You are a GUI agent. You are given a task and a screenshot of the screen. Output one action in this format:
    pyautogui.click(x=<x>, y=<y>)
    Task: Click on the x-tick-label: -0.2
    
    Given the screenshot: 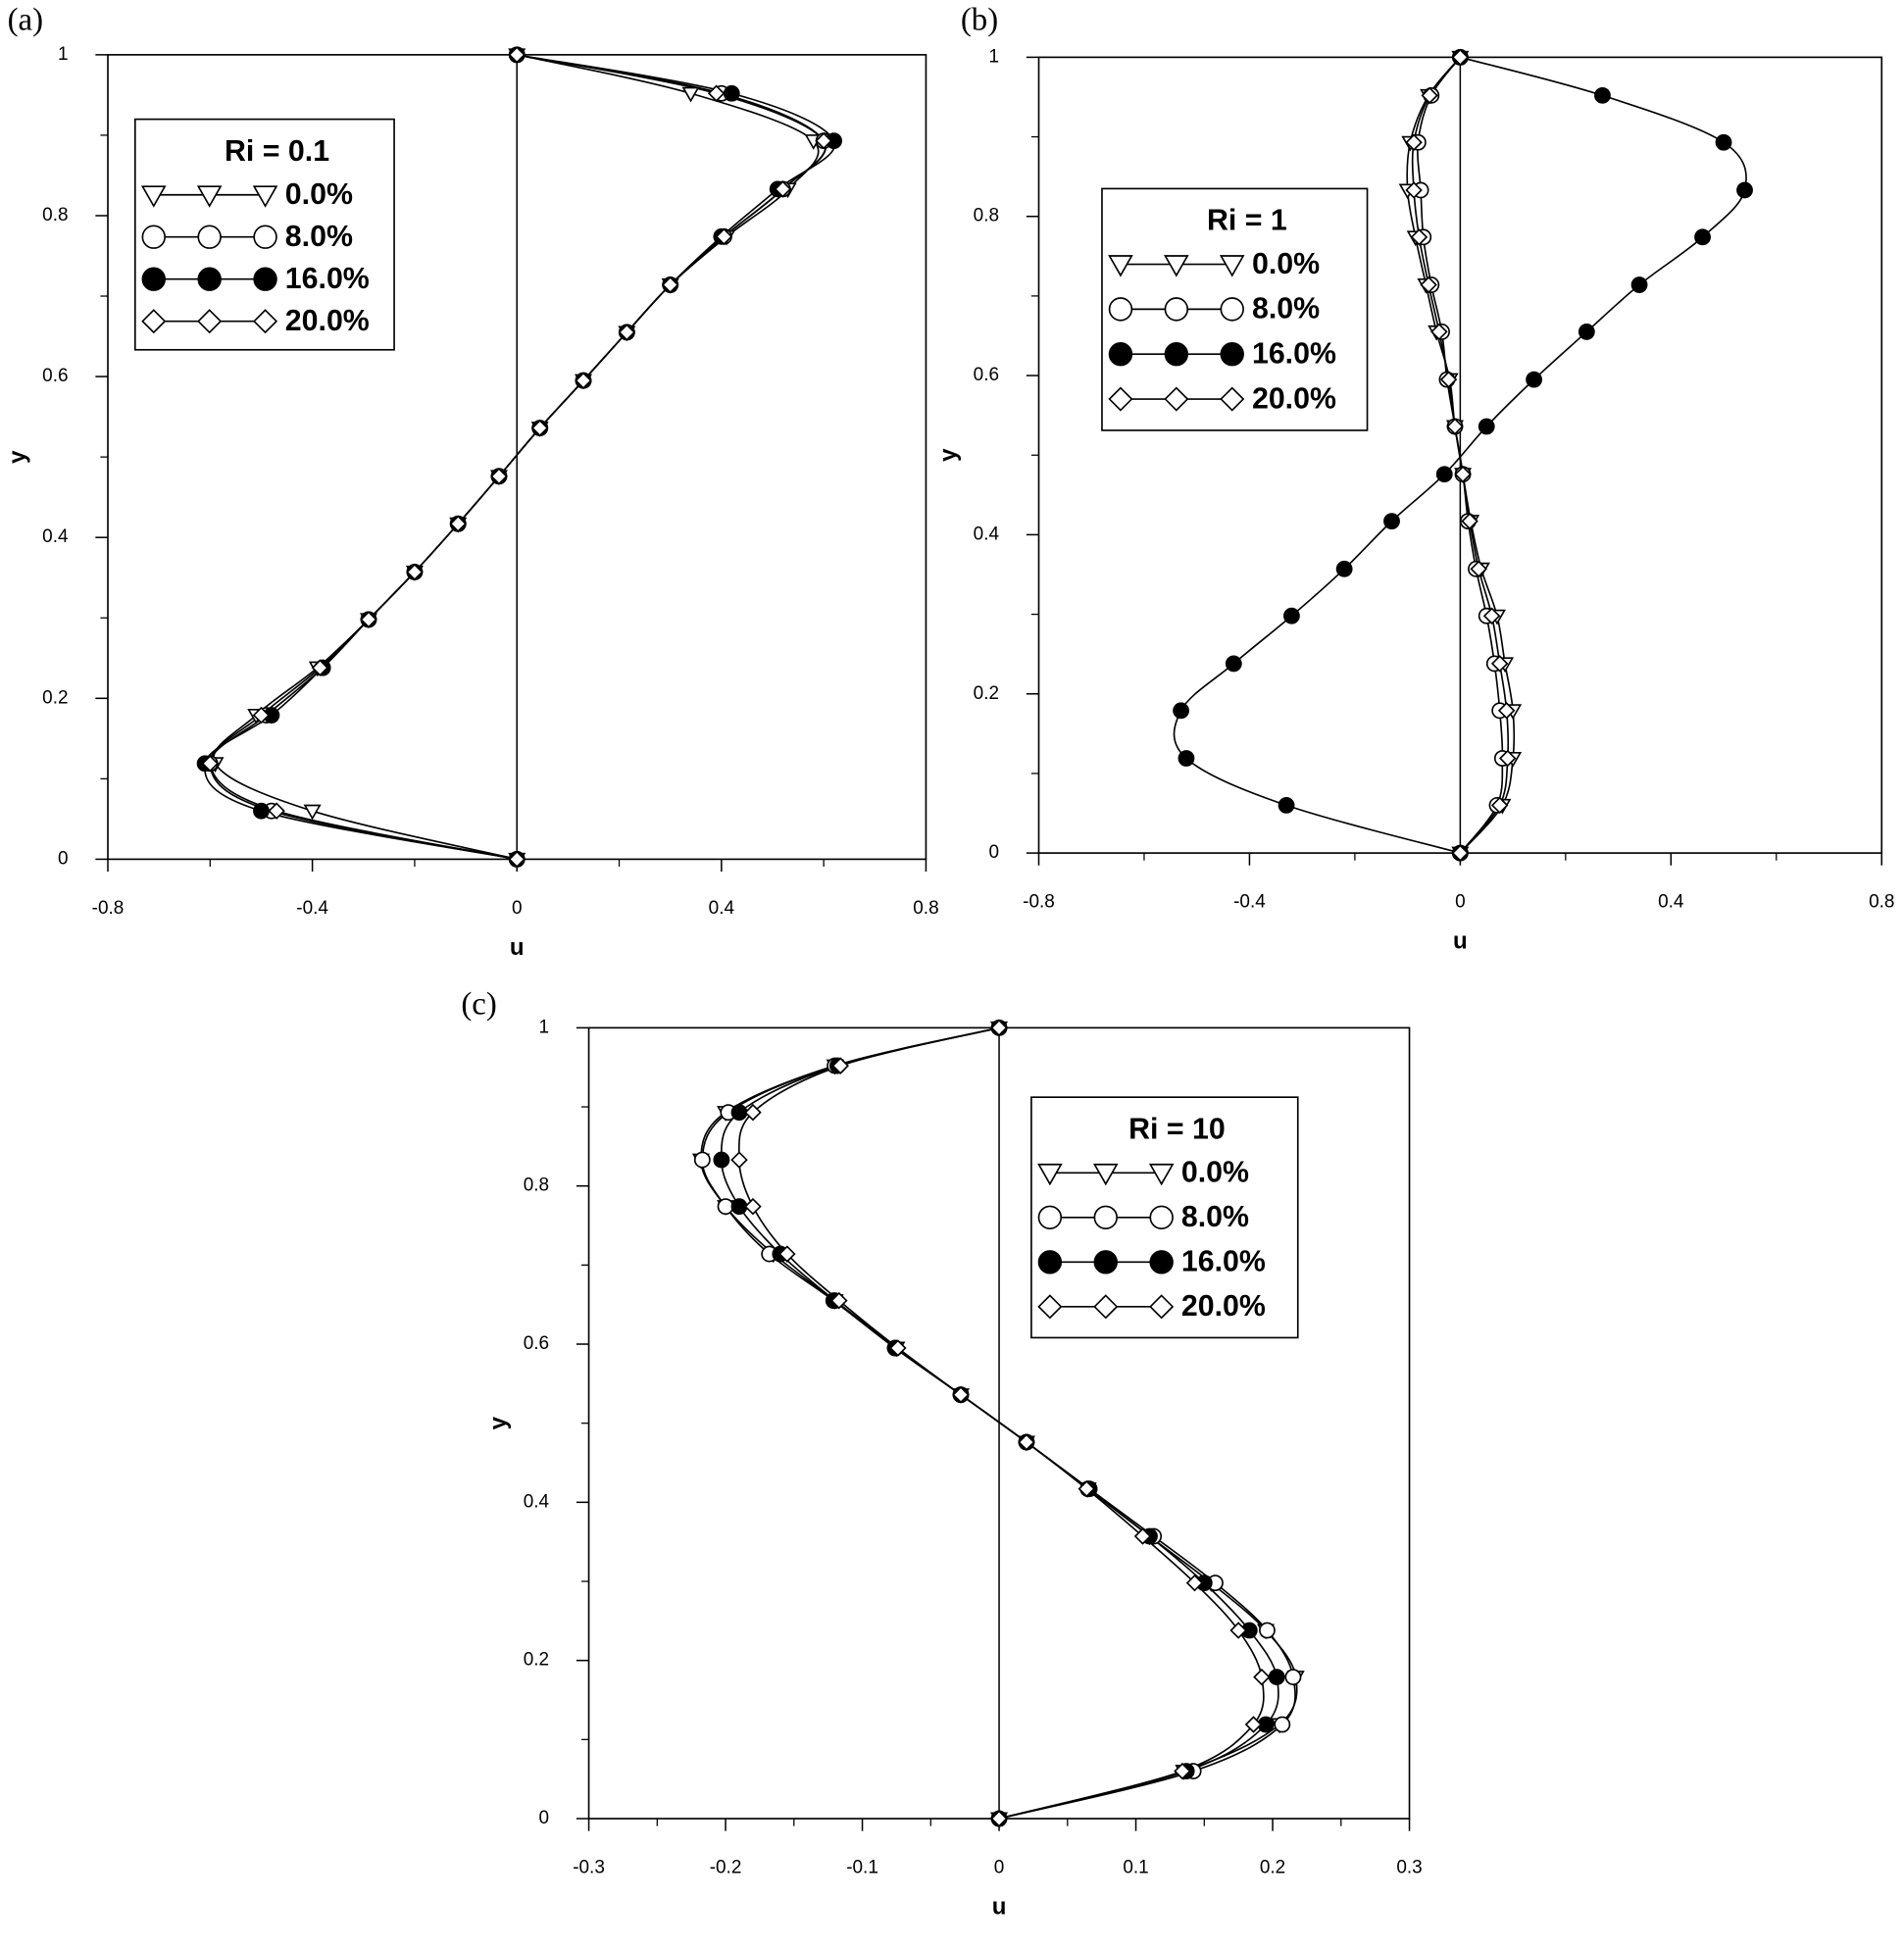 What is the action you would take?
    pyautogui.click(x=726, y=1868)
    